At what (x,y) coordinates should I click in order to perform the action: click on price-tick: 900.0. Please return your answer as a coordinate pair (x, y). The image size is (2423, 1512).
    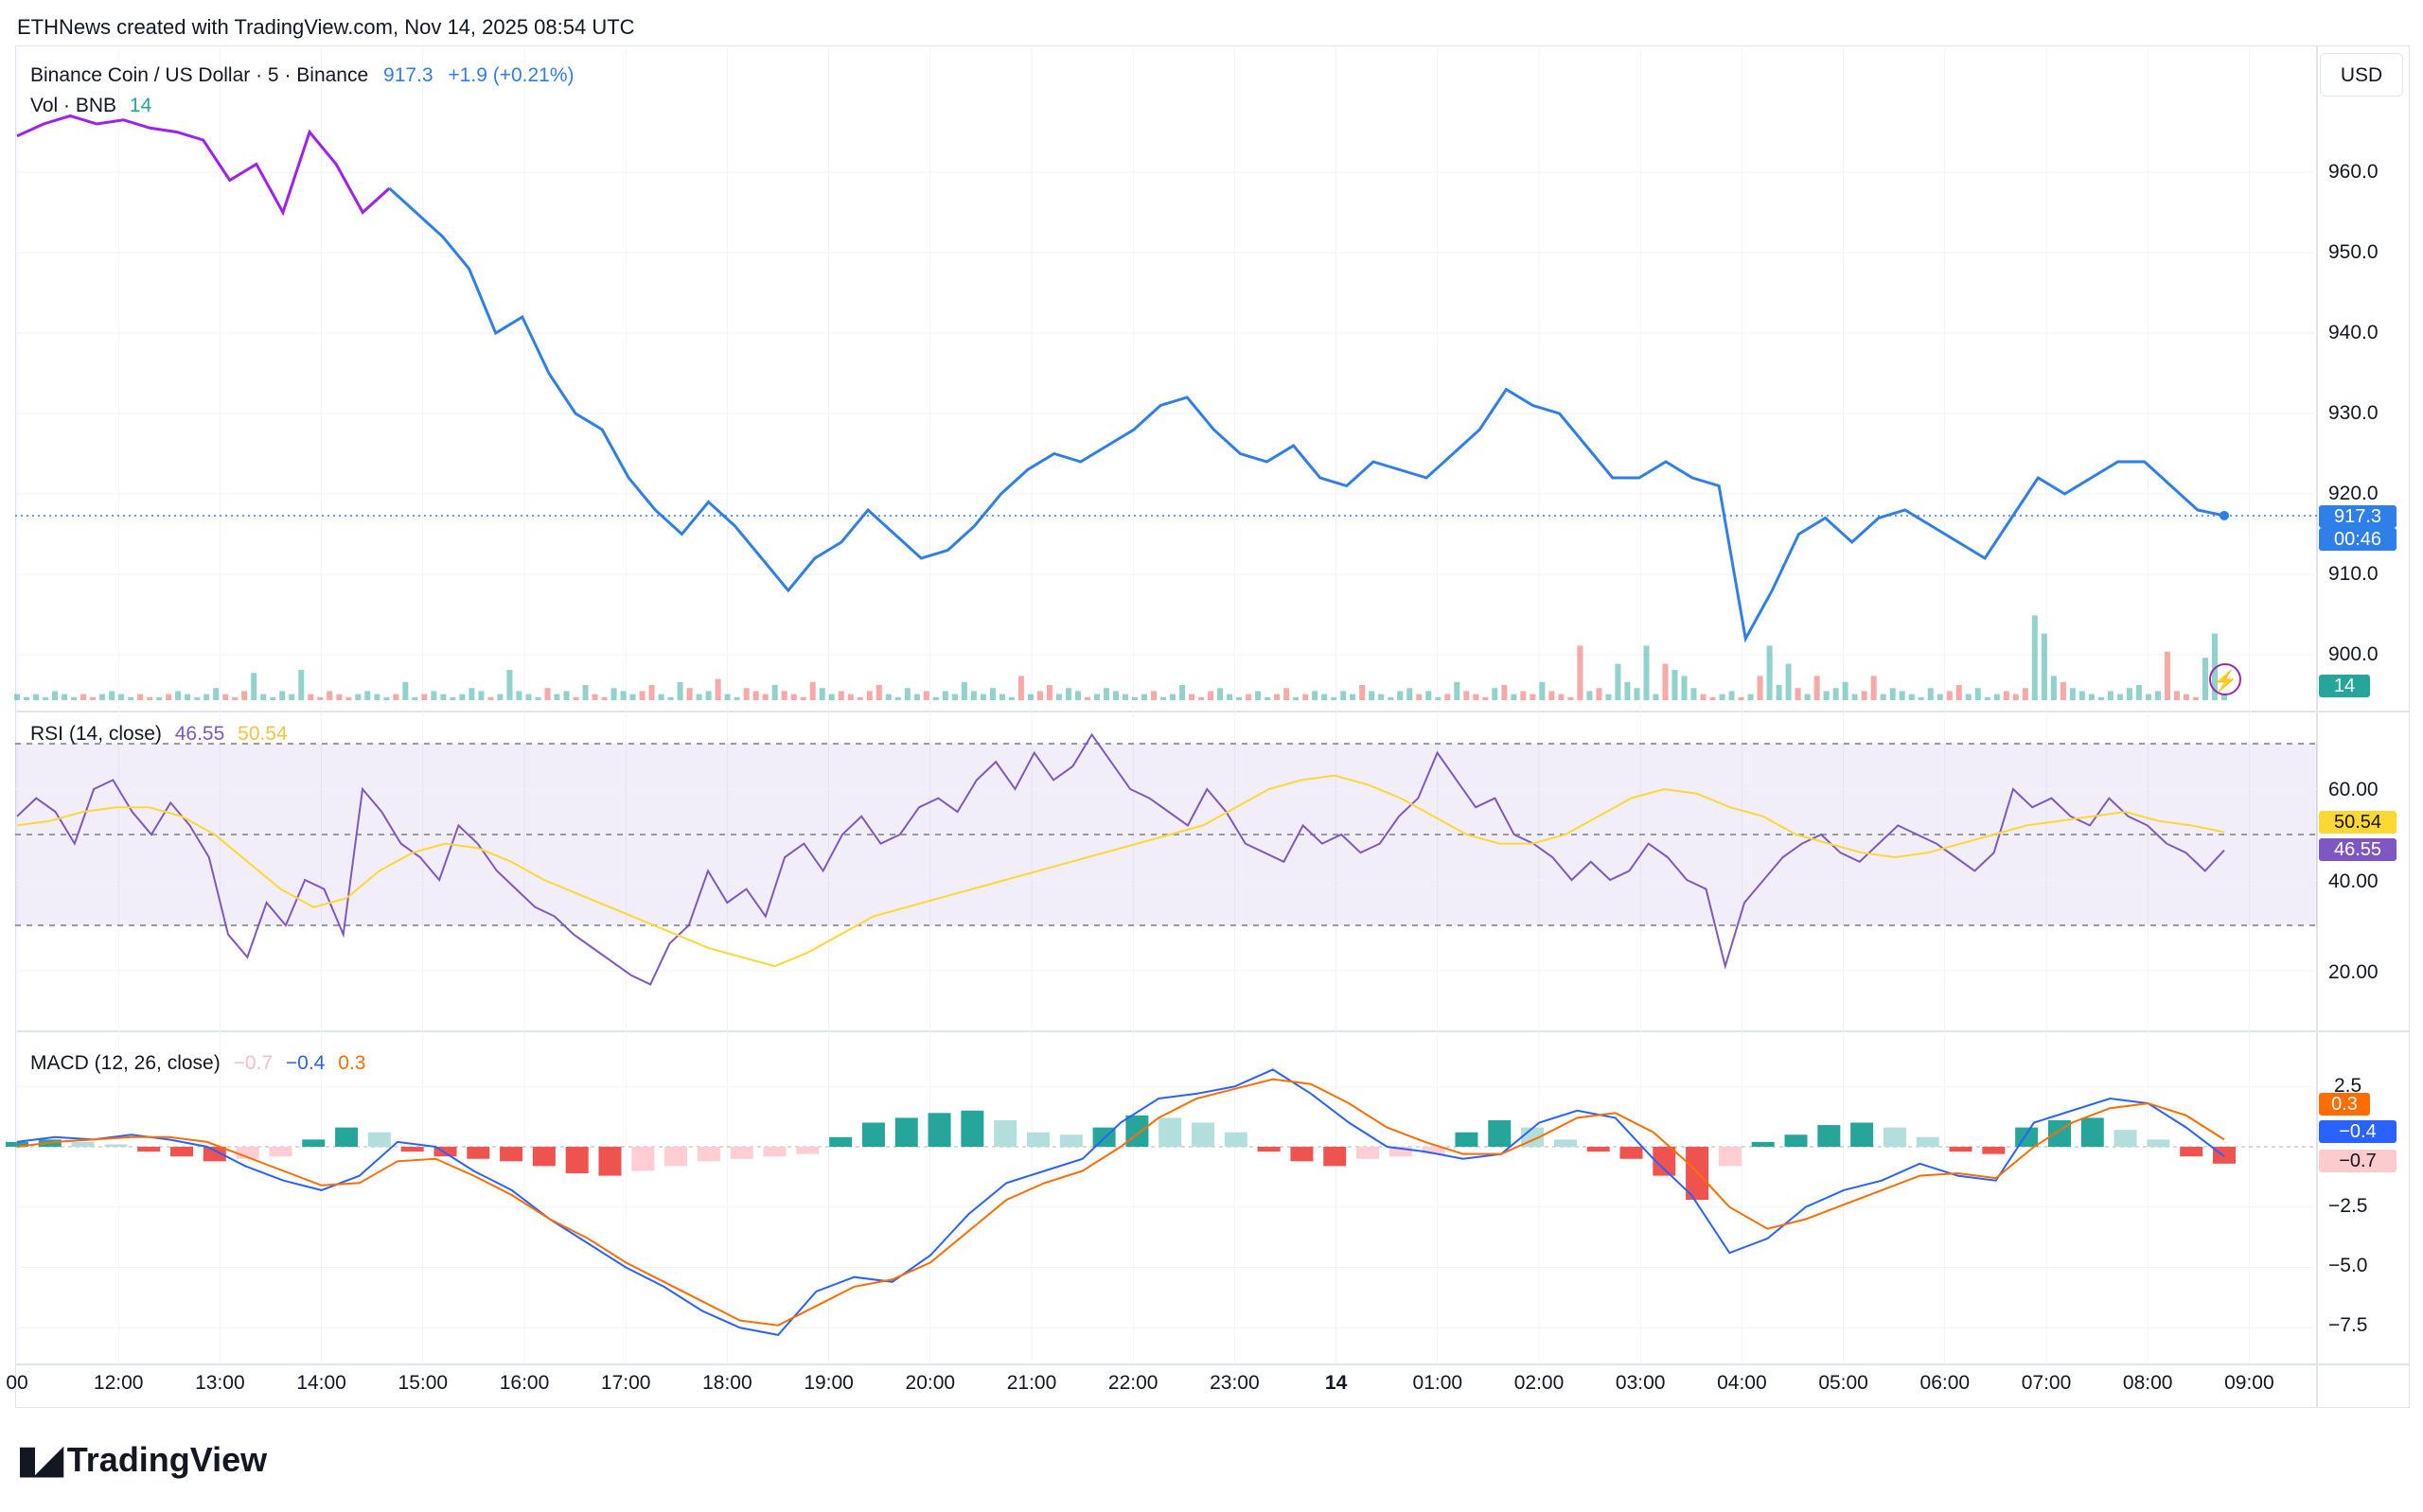
    Looking at the image, I should click on (2353, 654).